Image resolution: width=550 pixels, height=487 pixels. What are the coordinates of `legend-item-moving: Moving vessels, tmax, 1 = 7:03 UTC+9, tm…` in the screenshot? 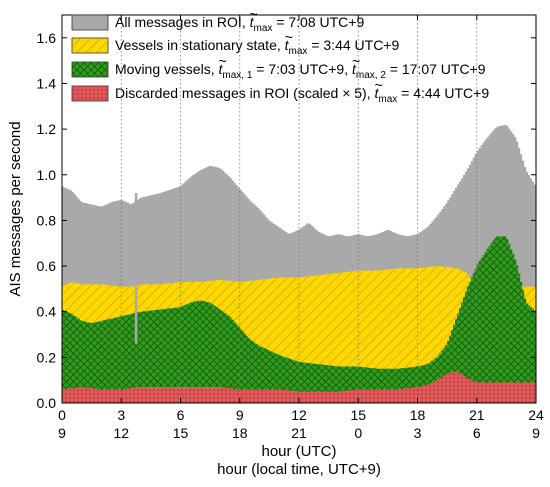 It's located at (278, 67).